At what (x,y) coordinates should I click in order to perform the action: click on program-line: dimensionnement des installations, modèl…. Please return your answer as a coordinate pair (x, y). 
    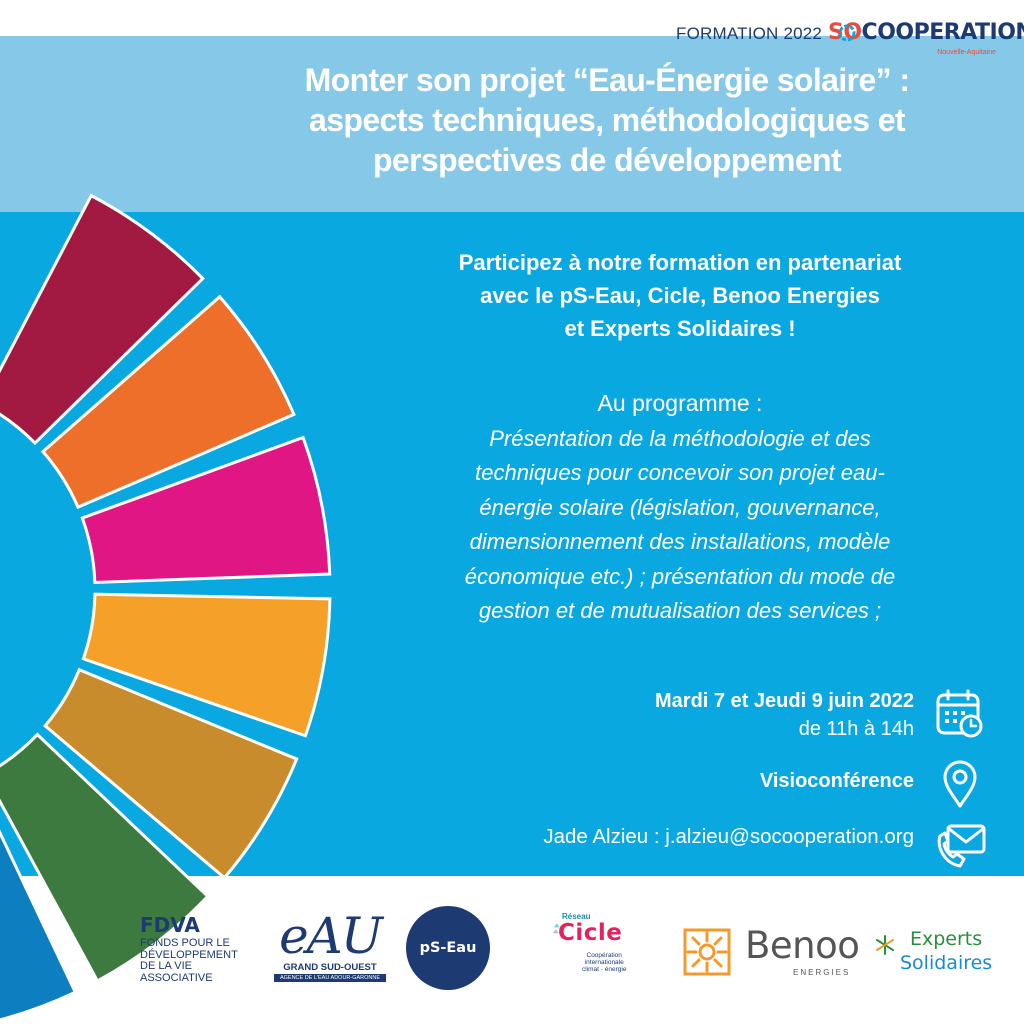
    Looking at the image, I should click on (680, 542).